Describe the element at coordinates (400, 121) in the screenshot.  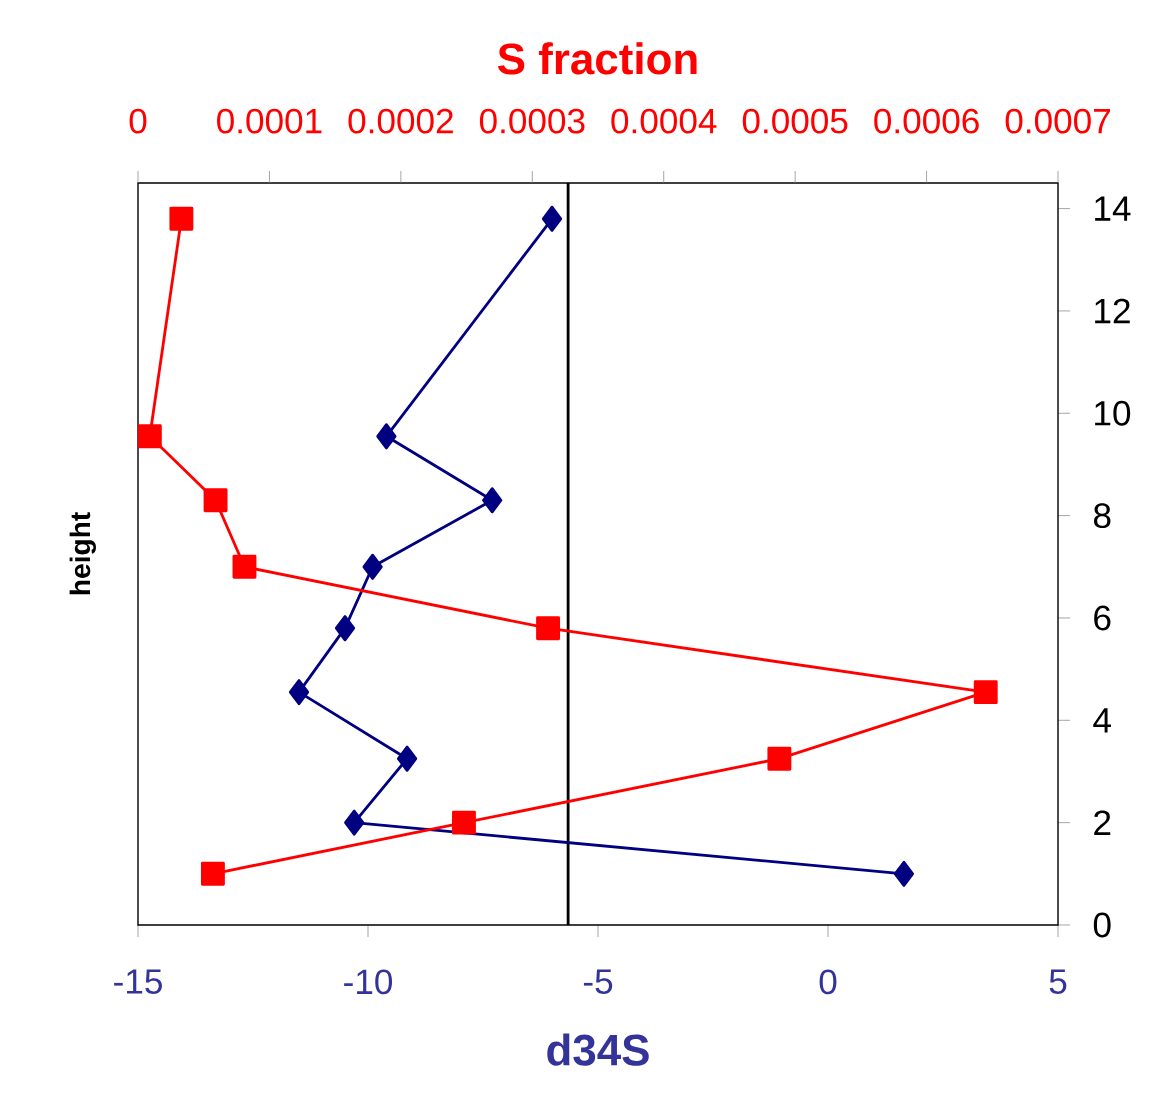
I see `x2-tick-label: 0.0002` at that location.